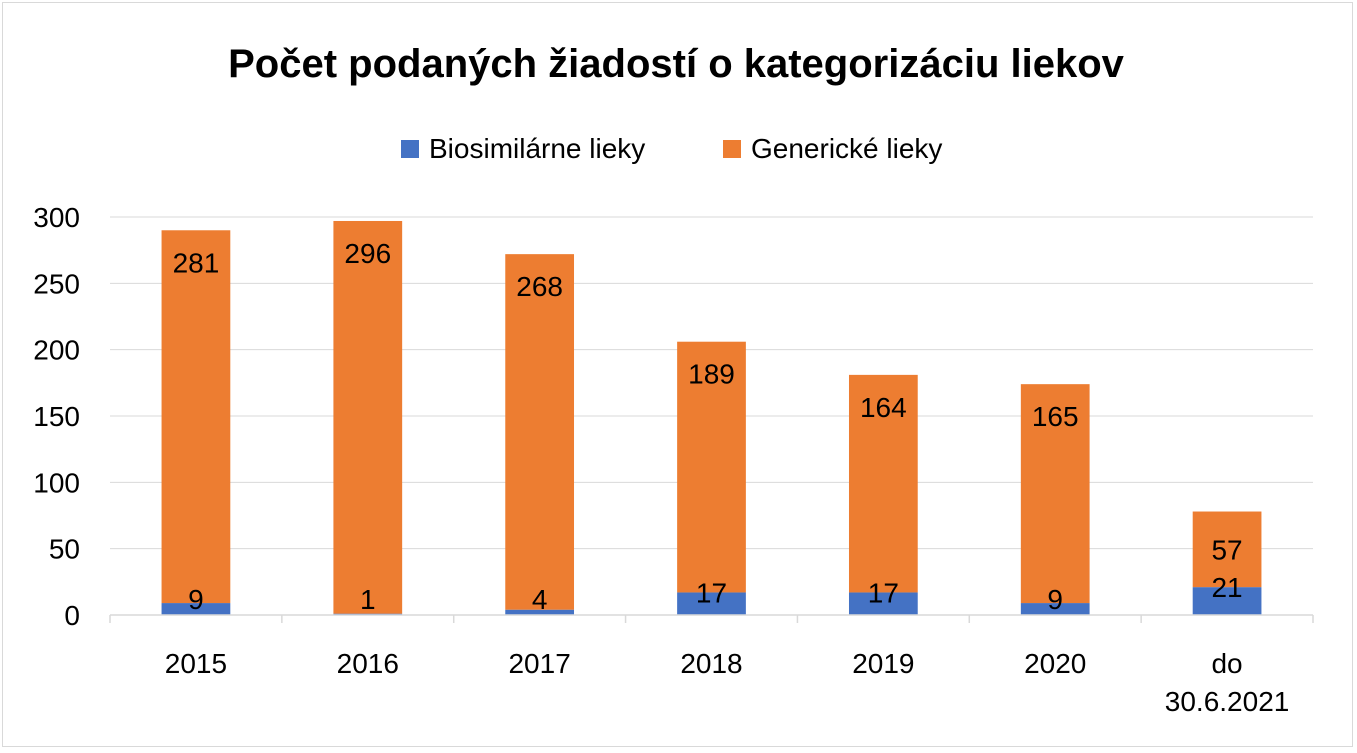  Describe the element at coordinates (72, 615) in the screenshot. I see `y-tick-label: 0` at that location.